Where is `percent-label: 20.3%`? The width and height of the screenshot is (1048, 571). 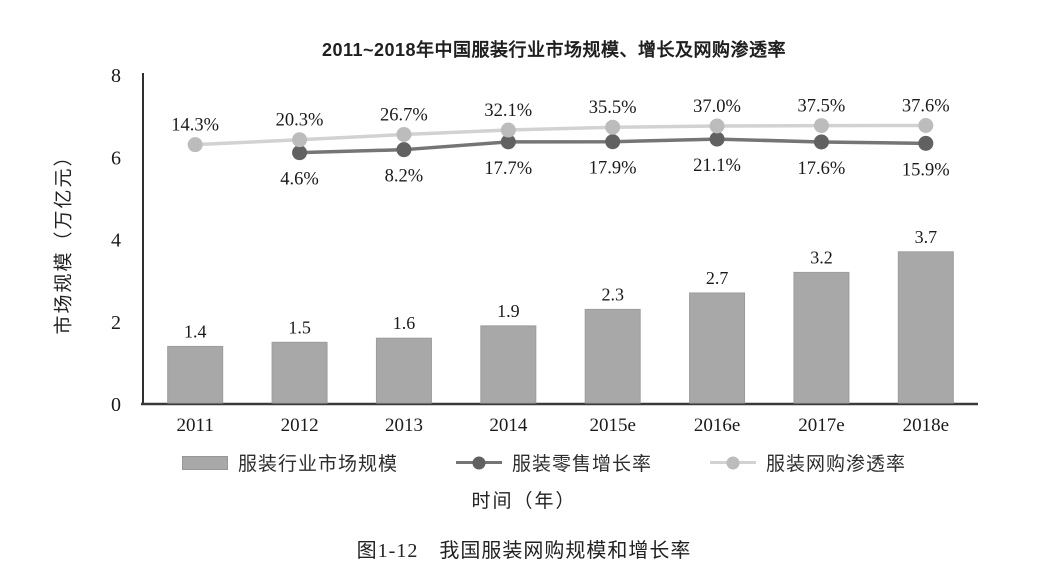 percent-label: 20.3% is located at coordinates (300, 121).